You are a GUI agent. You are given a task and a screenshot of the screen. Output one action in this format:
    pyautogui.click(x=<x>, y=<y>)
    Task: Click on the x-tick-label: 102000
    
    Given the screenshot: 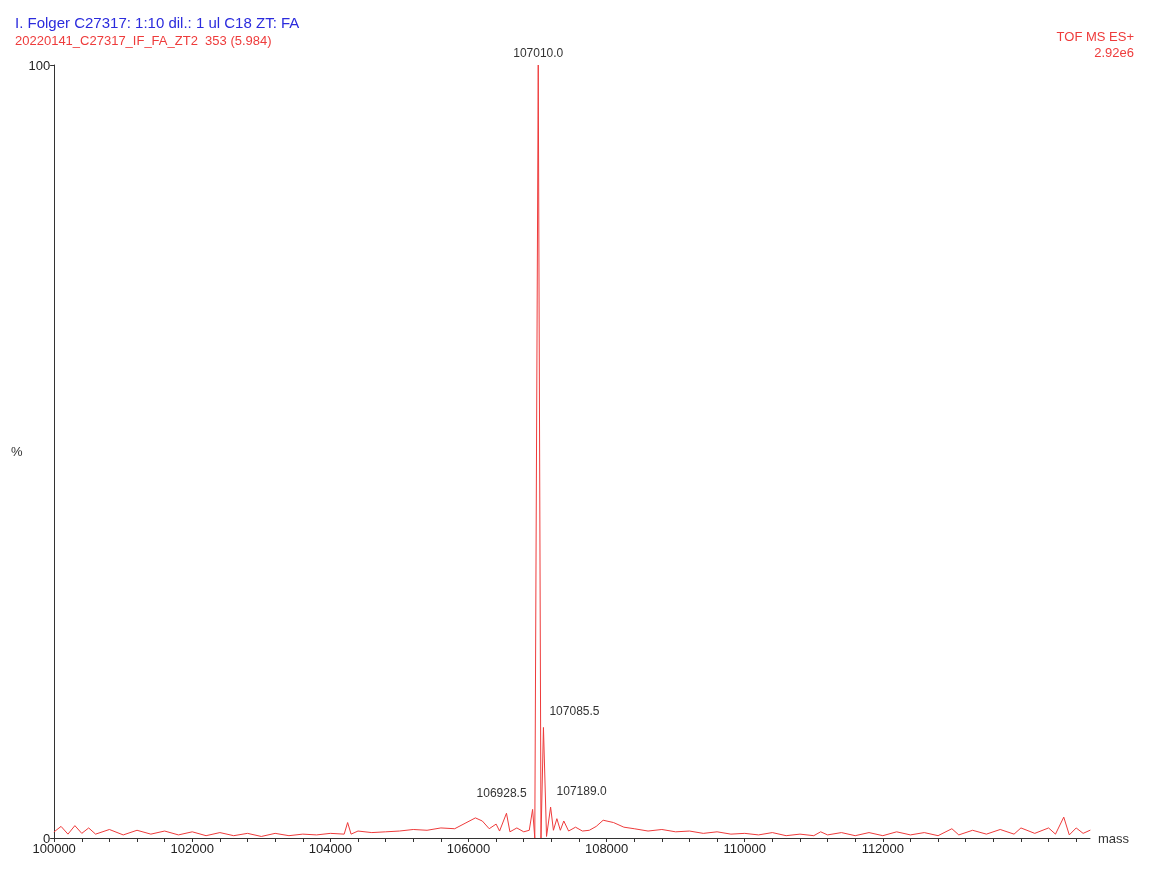 What is the action you would take?
    pyautogui.click(x=192, y=848)
    